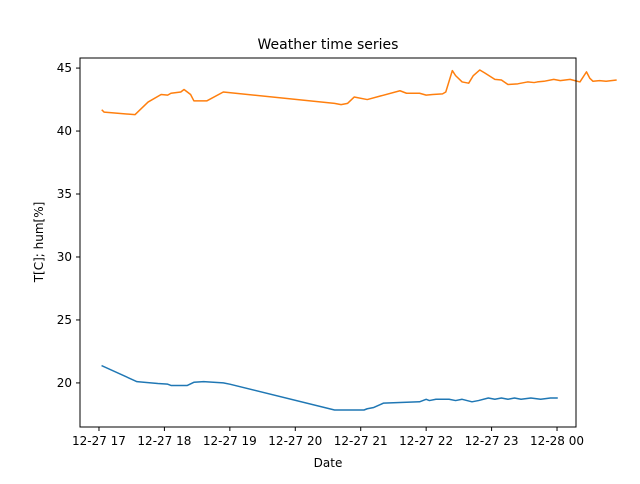 The image size is (640, 484). What do you see at coordinates (64, 131) in the screenshot?
I see `y-tick-label: 40` at bounding box center [64, 131].